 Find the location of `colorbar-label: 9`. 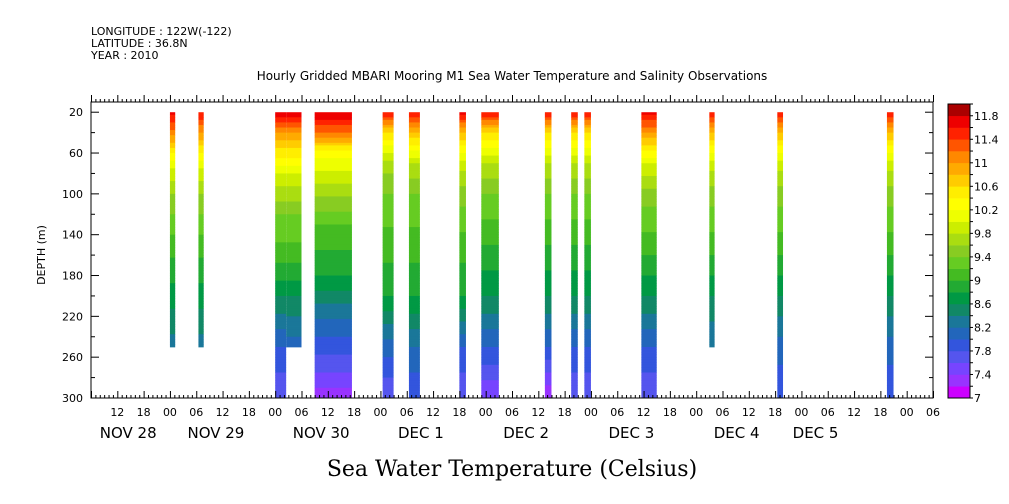

colorbar-label: 9 is located at coordinates (977, 280).